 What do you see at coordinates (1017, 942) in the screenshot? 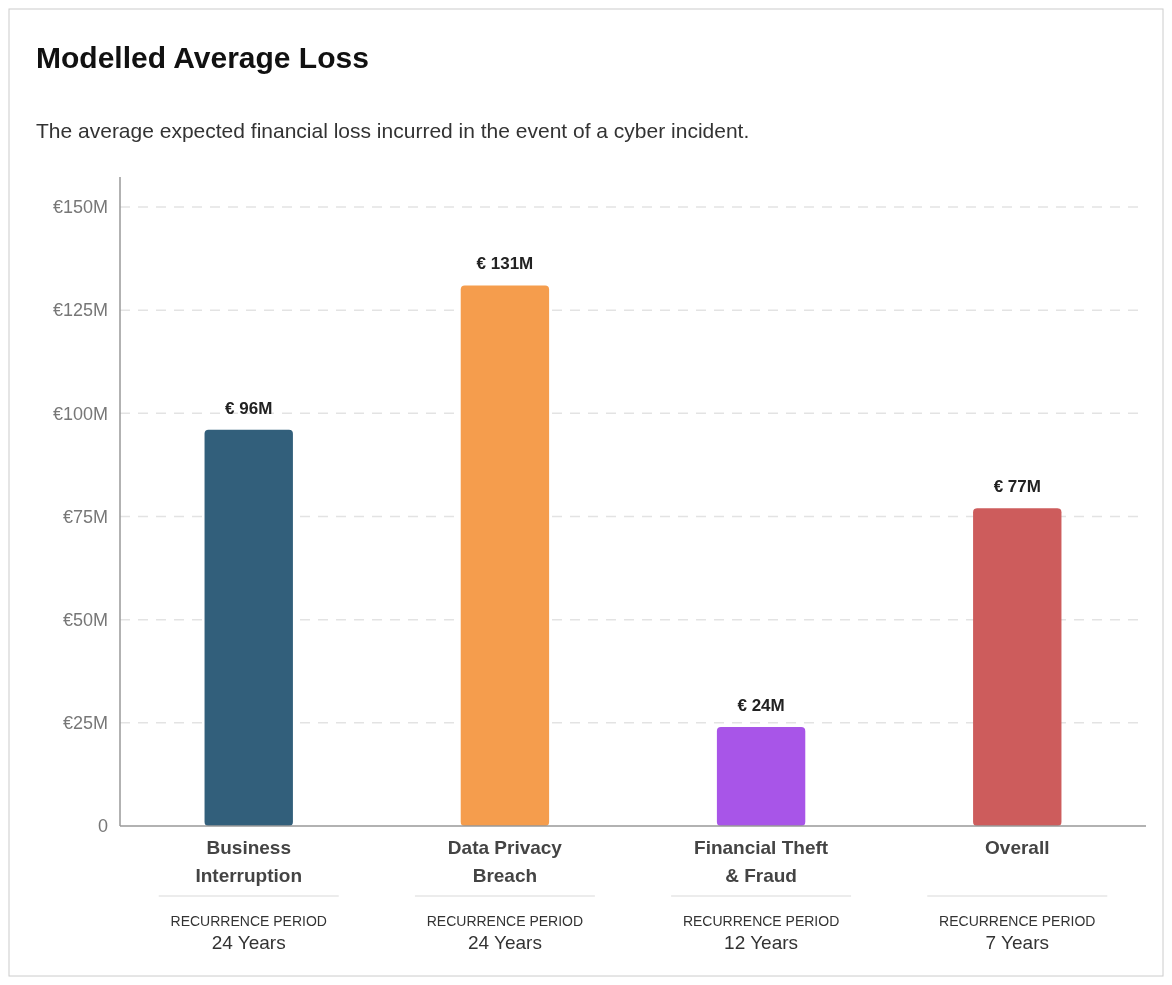
I see `text: 7 Years` at bounding box center [1017, 942].